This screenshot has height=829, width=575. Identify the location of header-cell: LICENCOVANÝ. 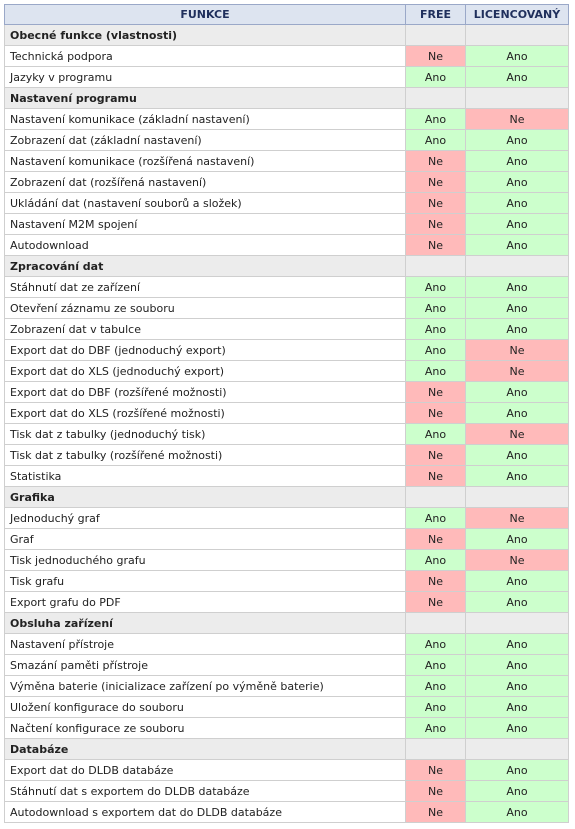
(517, 14).